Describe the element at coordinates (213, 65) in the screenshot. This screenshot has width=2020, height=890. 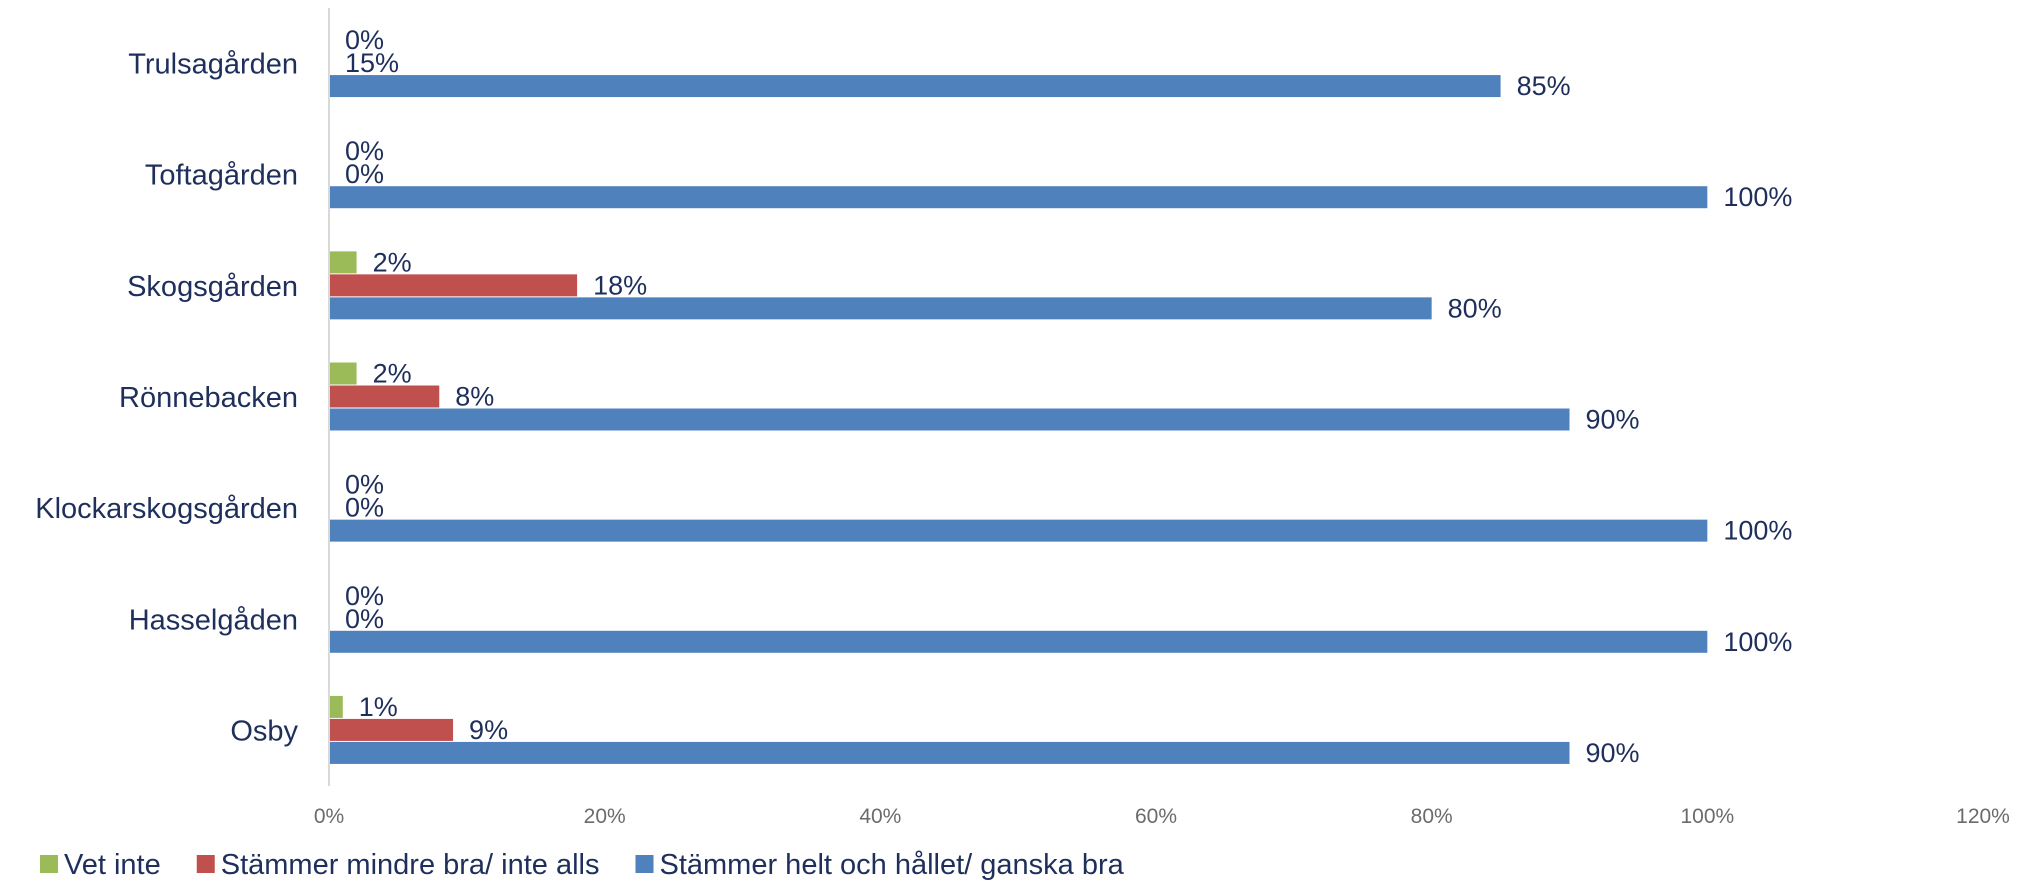
I see `category-label: Trulsagården` at that location.